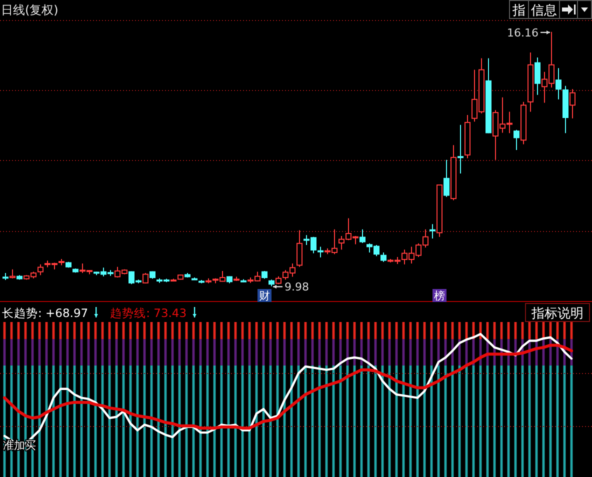 This screenshot has width=592, height=477. What do you see at coordinates (29, 10) in the screenshot?
I see `chart-title: 日线(复权)` at bounding box center [29, 10].